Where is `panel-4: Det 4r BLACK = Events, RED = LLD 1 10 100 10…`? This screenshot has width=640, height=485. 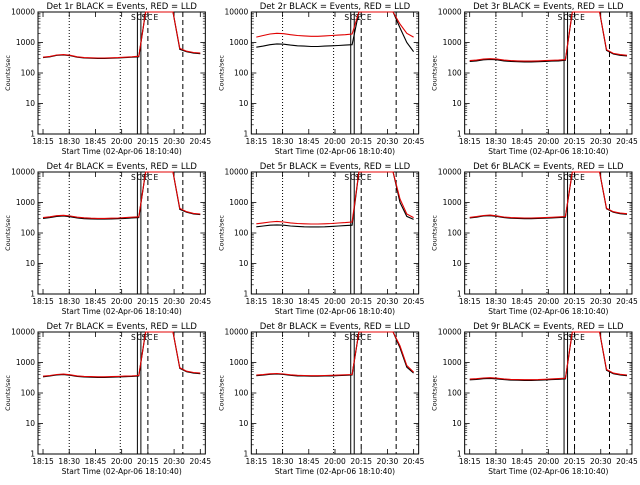 panel-4: Det 4r BLACK = Events, RED = LLD 1 10 100 10… is located at coordinates (107, 239).